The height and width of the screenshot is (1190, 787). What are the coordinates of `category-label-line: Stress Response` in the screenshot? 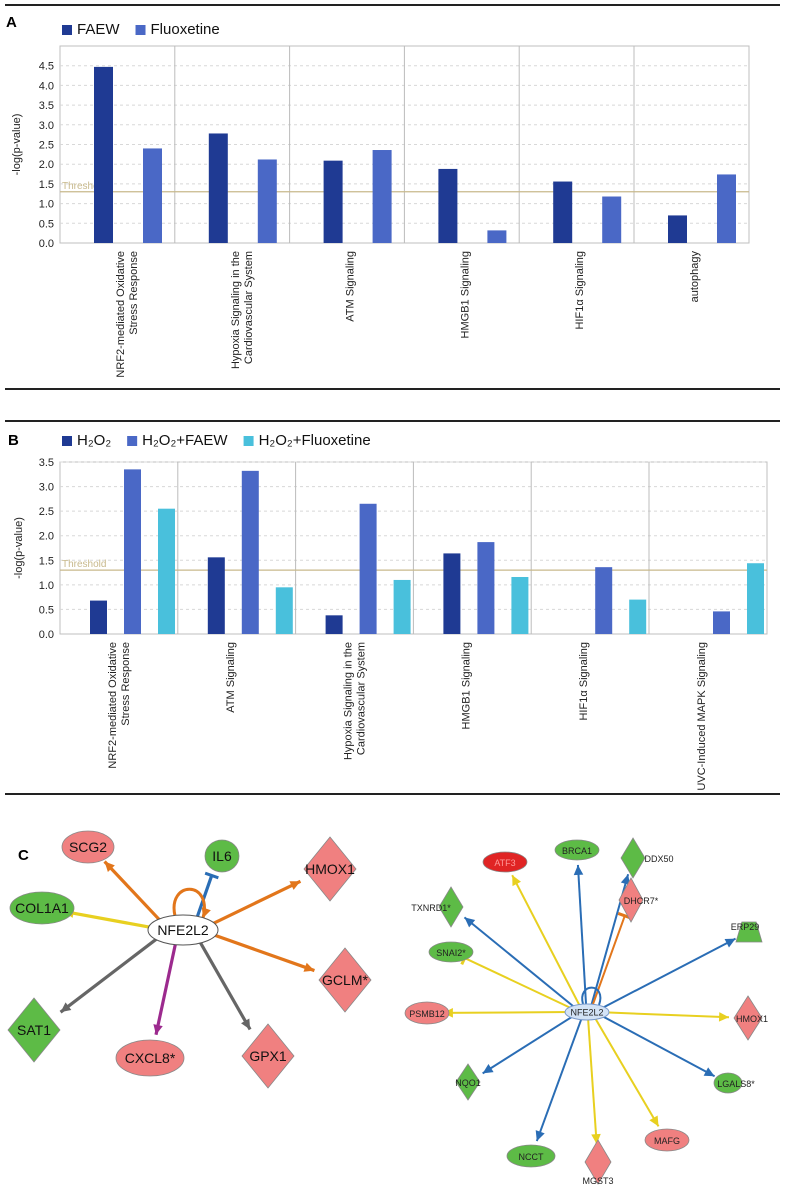 It's located at (126, 684).